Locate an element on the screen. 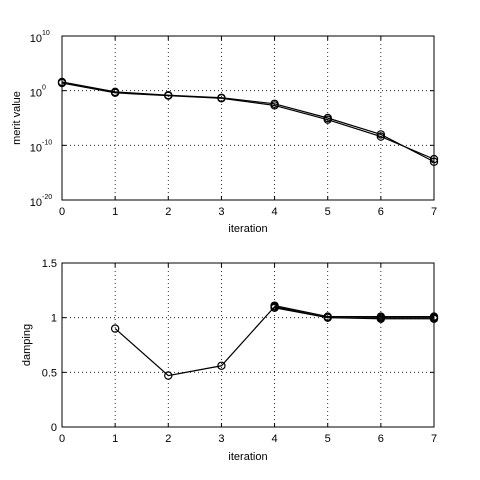 The height and width of the screenshot is (480, 480). top-y-tick-exponent: 0 is located at coordinates (44, 88).